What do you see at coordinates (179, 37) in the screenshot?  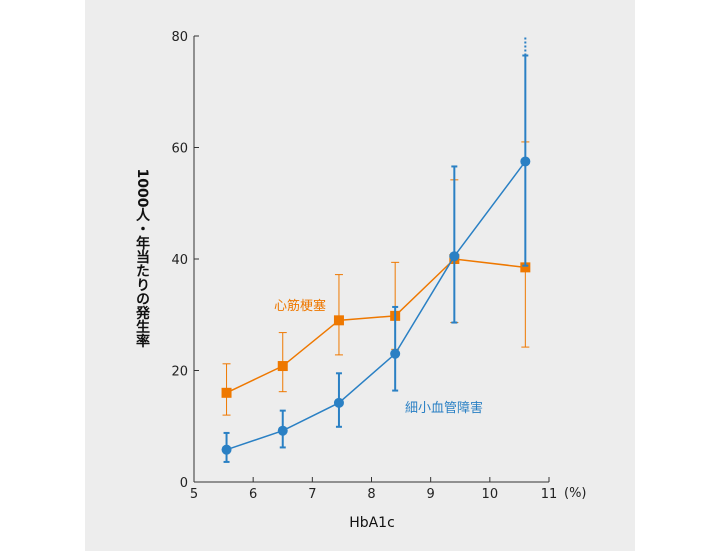 I see `y-tick-label: 80` at bounding box center [179, 37].